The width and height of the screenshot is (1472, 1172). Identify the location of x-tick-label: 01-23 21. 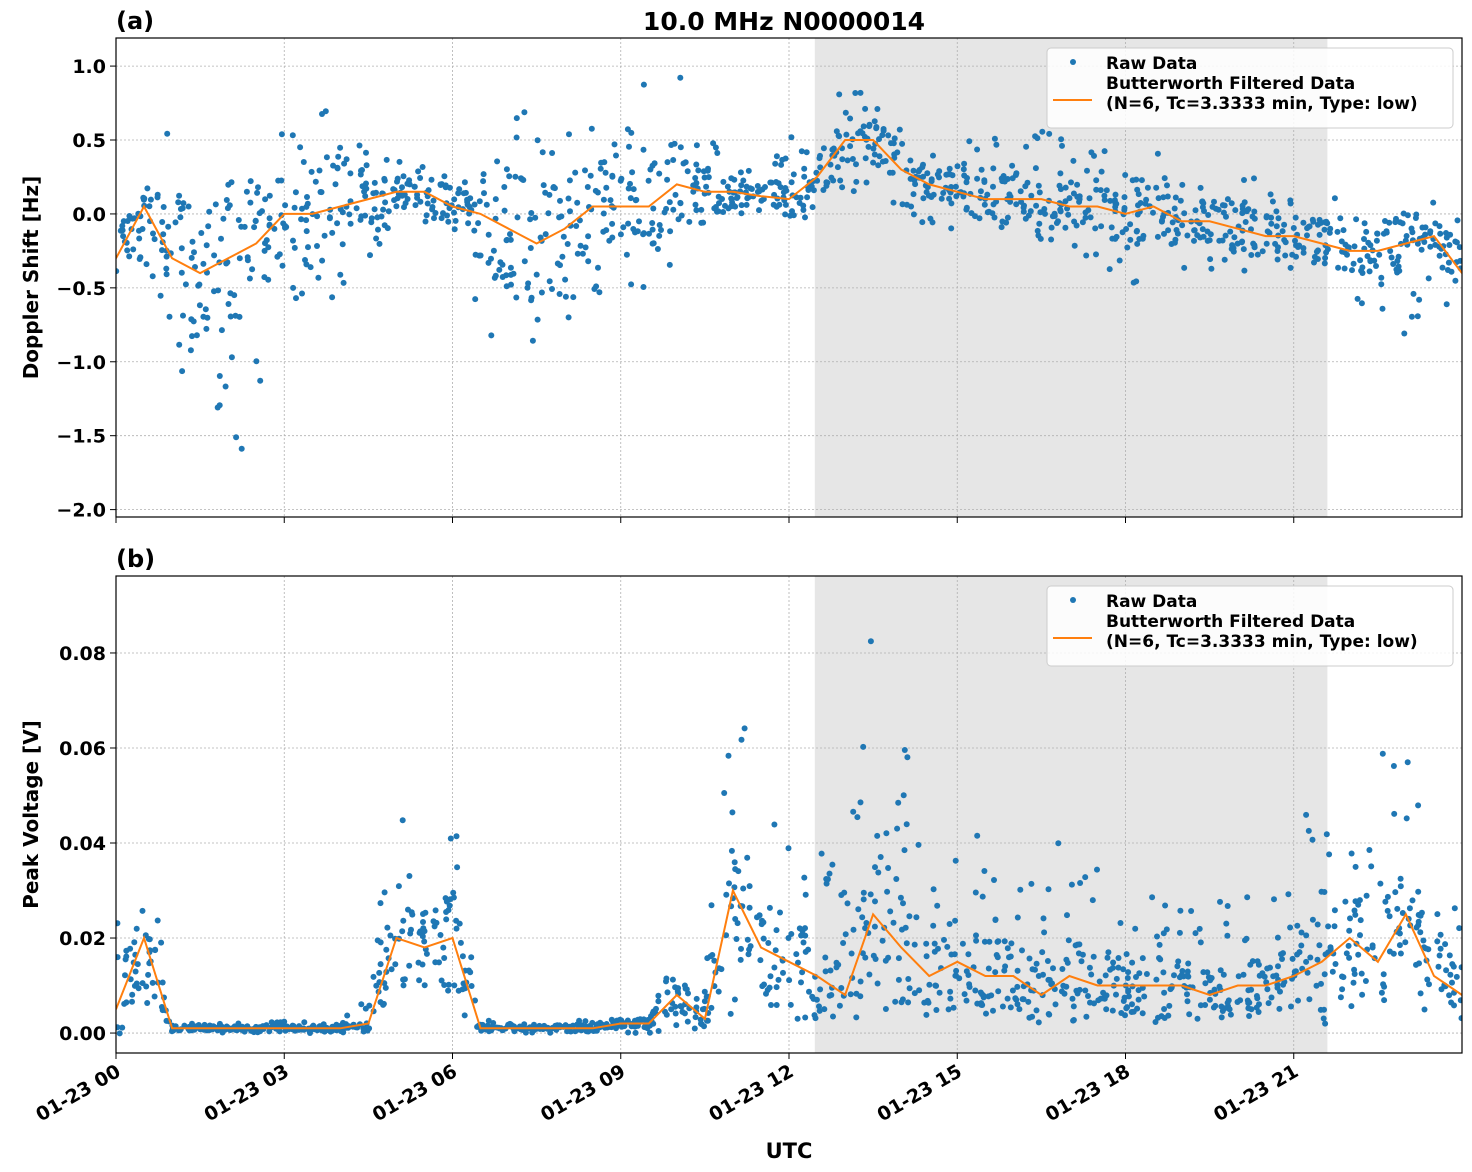
(1256, 1093).